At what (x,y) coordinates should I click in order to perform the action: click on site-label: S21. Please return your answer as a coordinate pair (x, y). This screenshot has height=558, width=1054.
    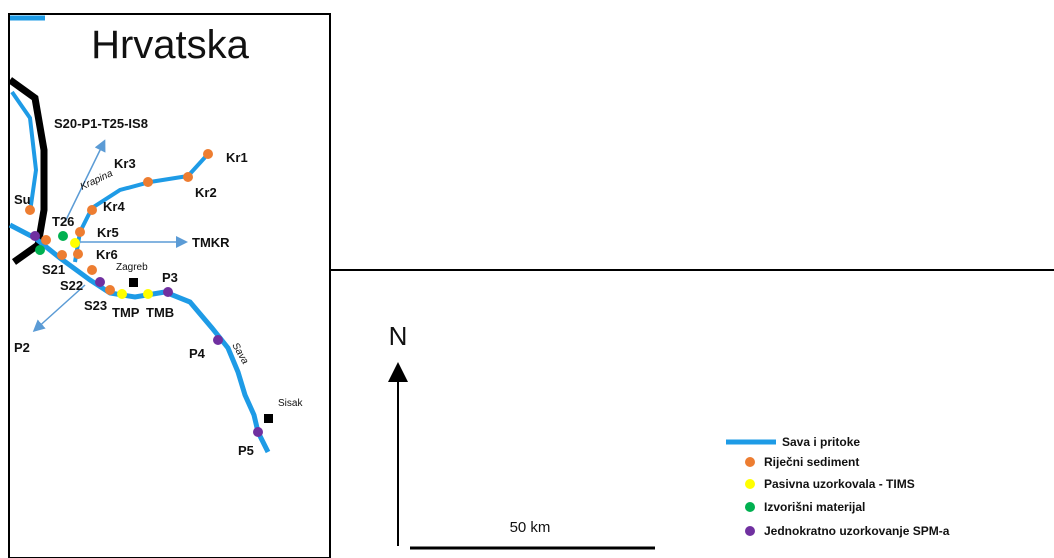
    Looking at the image, I should click on (53, 269).